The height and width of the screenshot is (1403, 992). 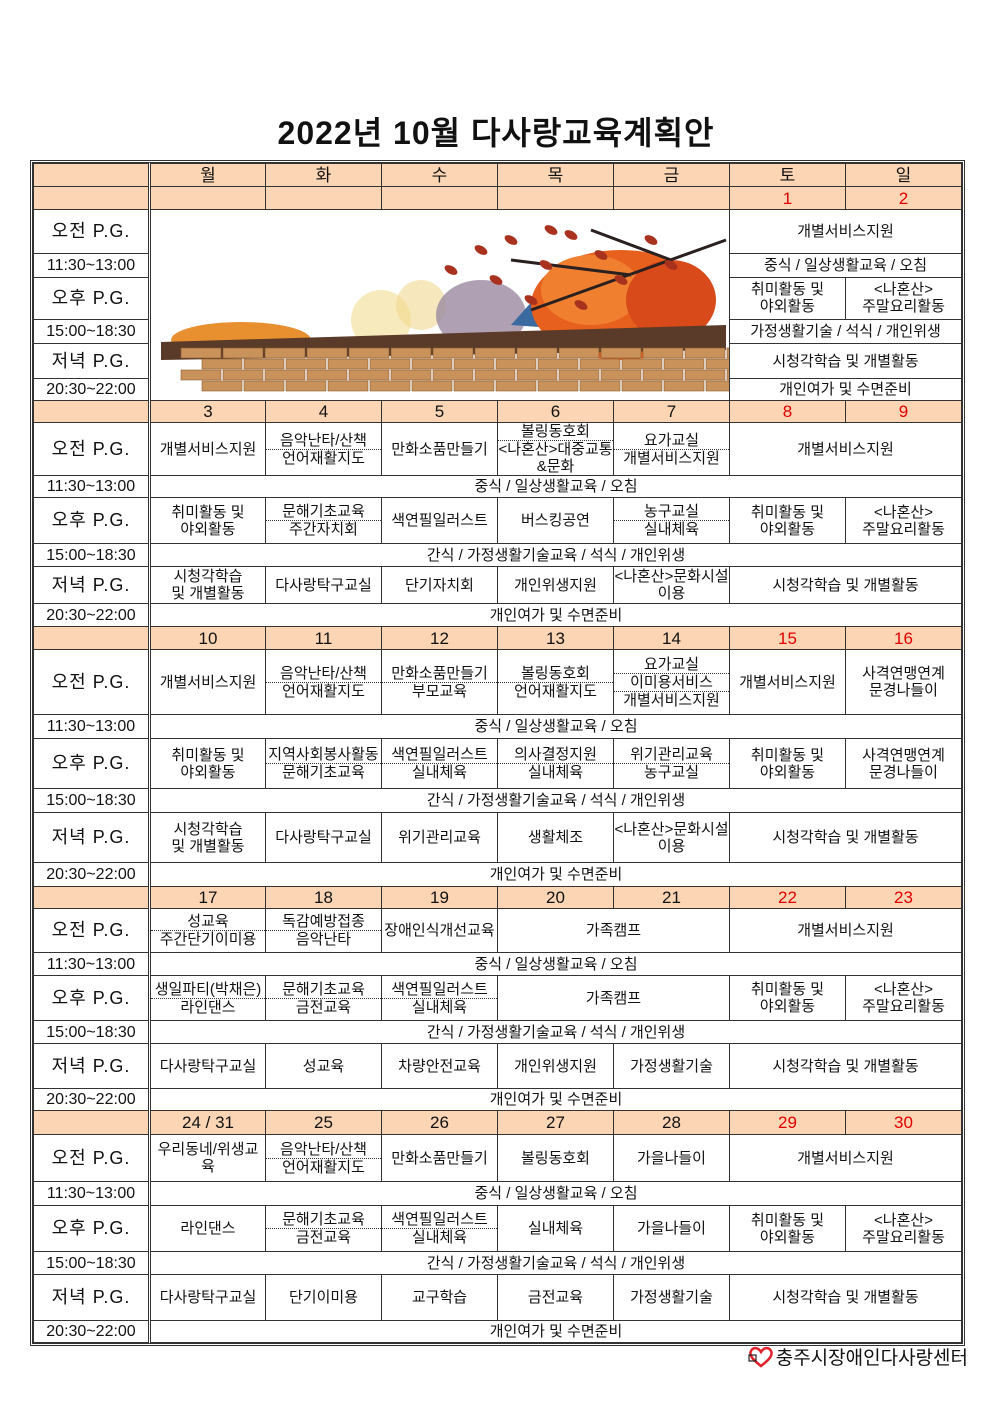 I want to click on date-cell: 27, so click(x=555, y=1122).